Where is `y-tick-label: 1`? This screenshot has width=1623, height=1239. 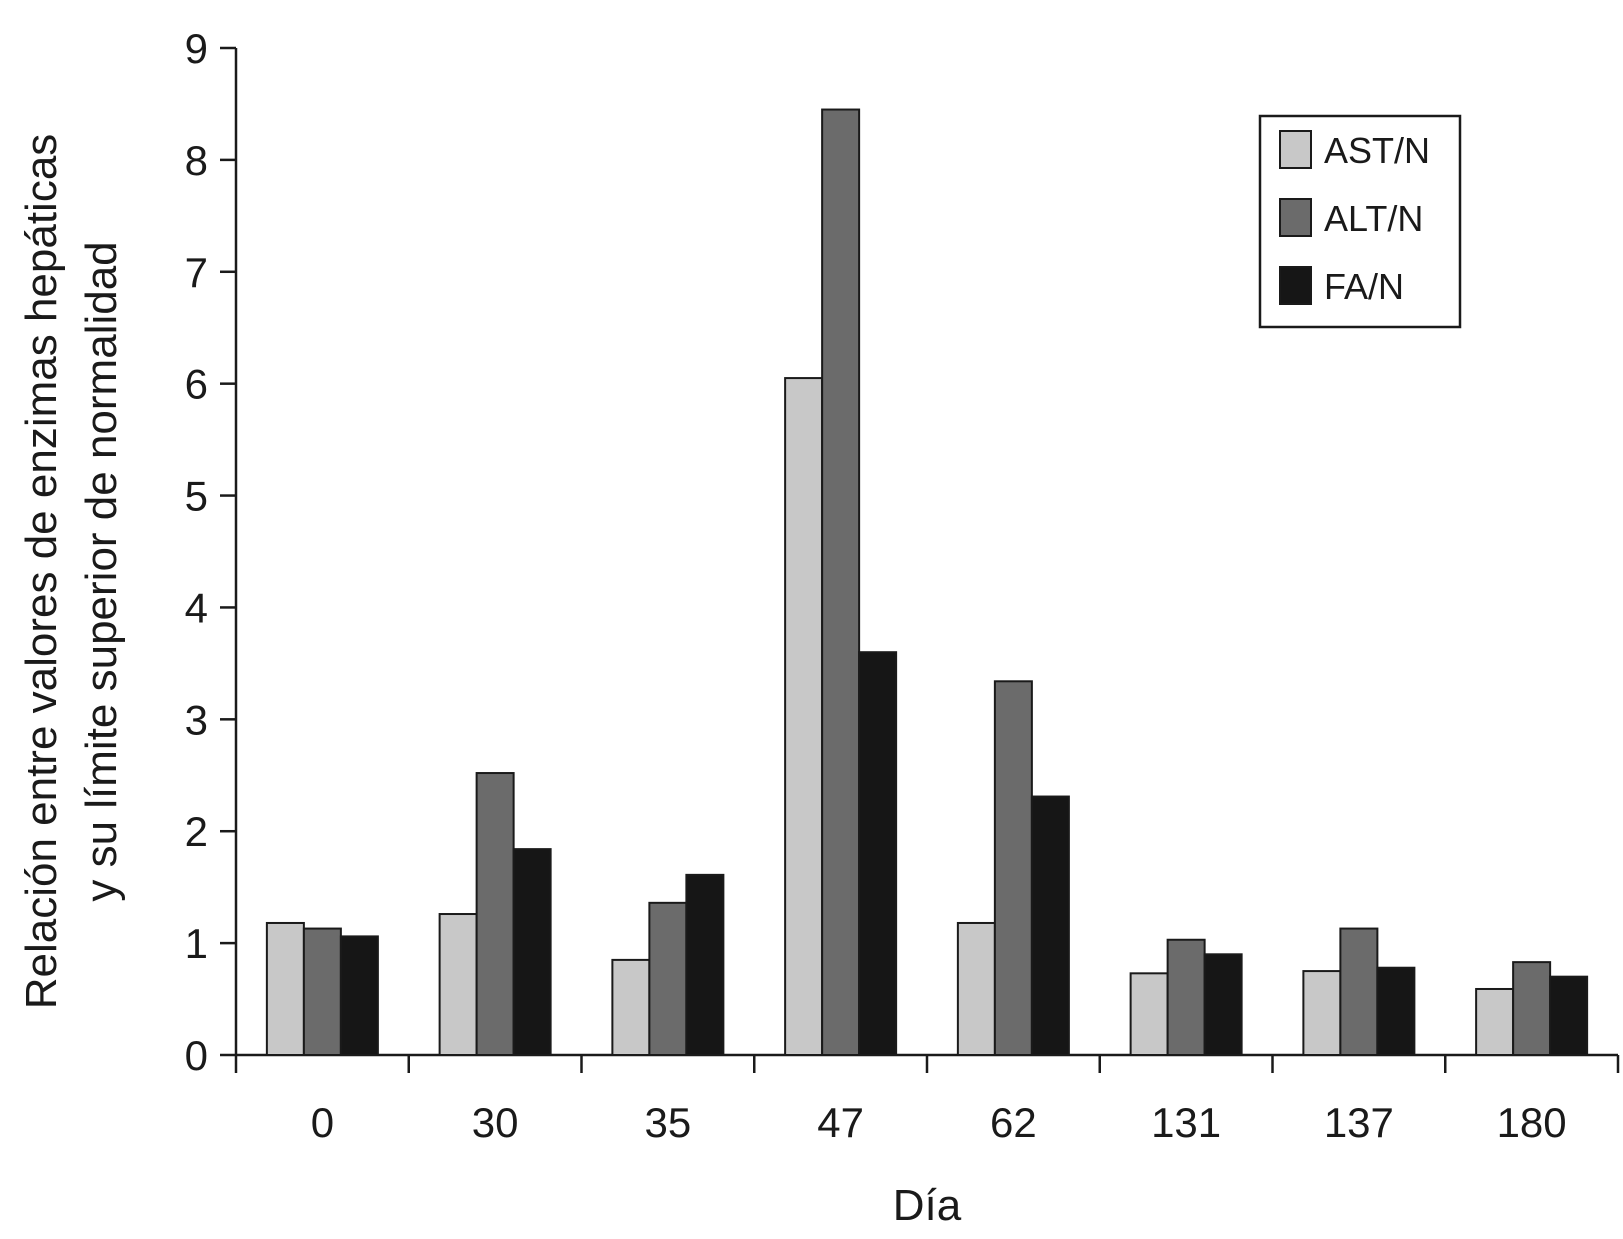 y-tick-label: 1 is located at coordinates (196, 943).